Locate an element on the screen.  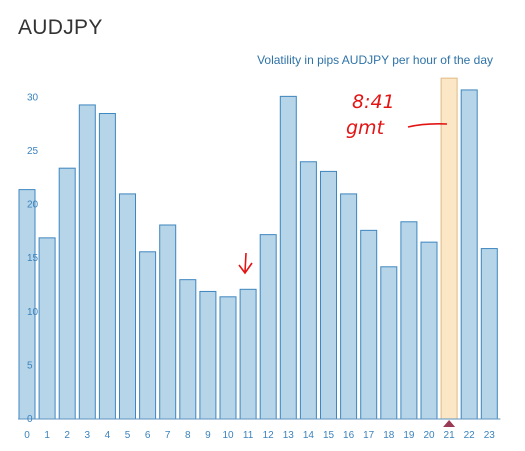
annotation-time: 8:41 is located at coordinates (373, 102).